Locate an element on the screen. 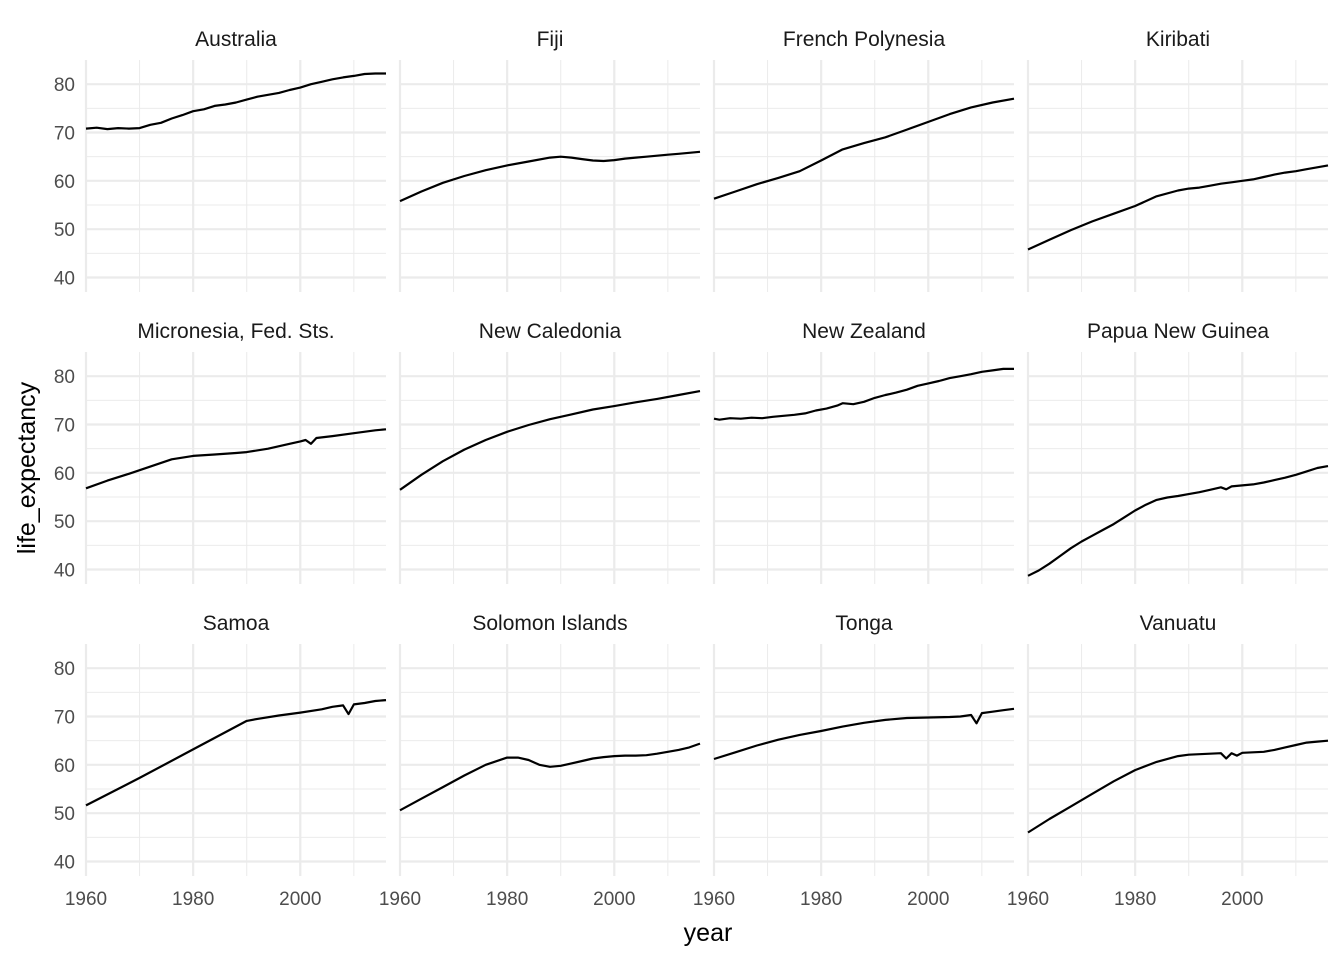  facet-panel: Fiji is located at coordinates (549, 160).